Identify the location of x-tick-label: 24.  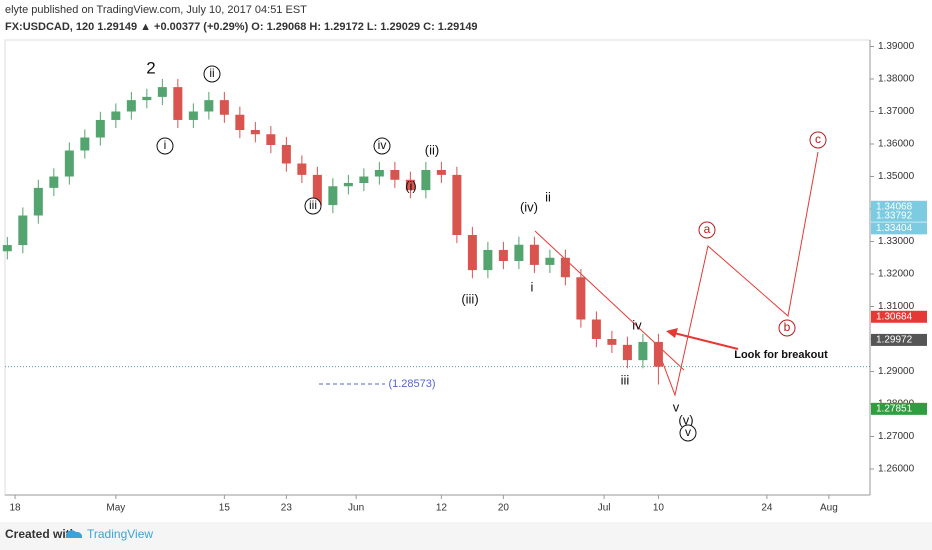
(767, 508).